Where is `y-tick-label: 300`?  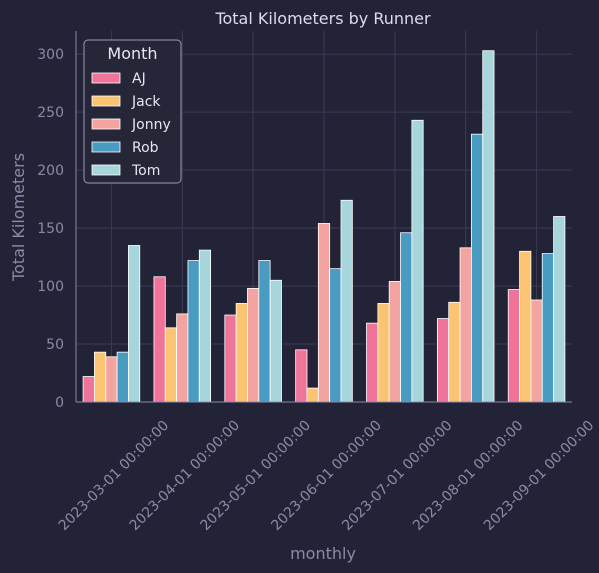 y-tick-label: 300 is located at coordinates (50, 55).